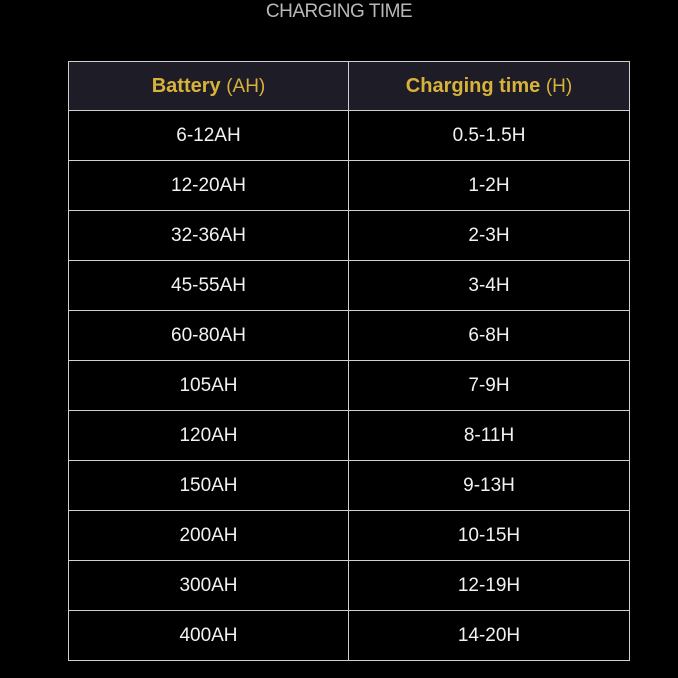 The height and width of the screenshot is (678, 678). I want to click on charging-time-cell: 2-3H, so click(489, 235).